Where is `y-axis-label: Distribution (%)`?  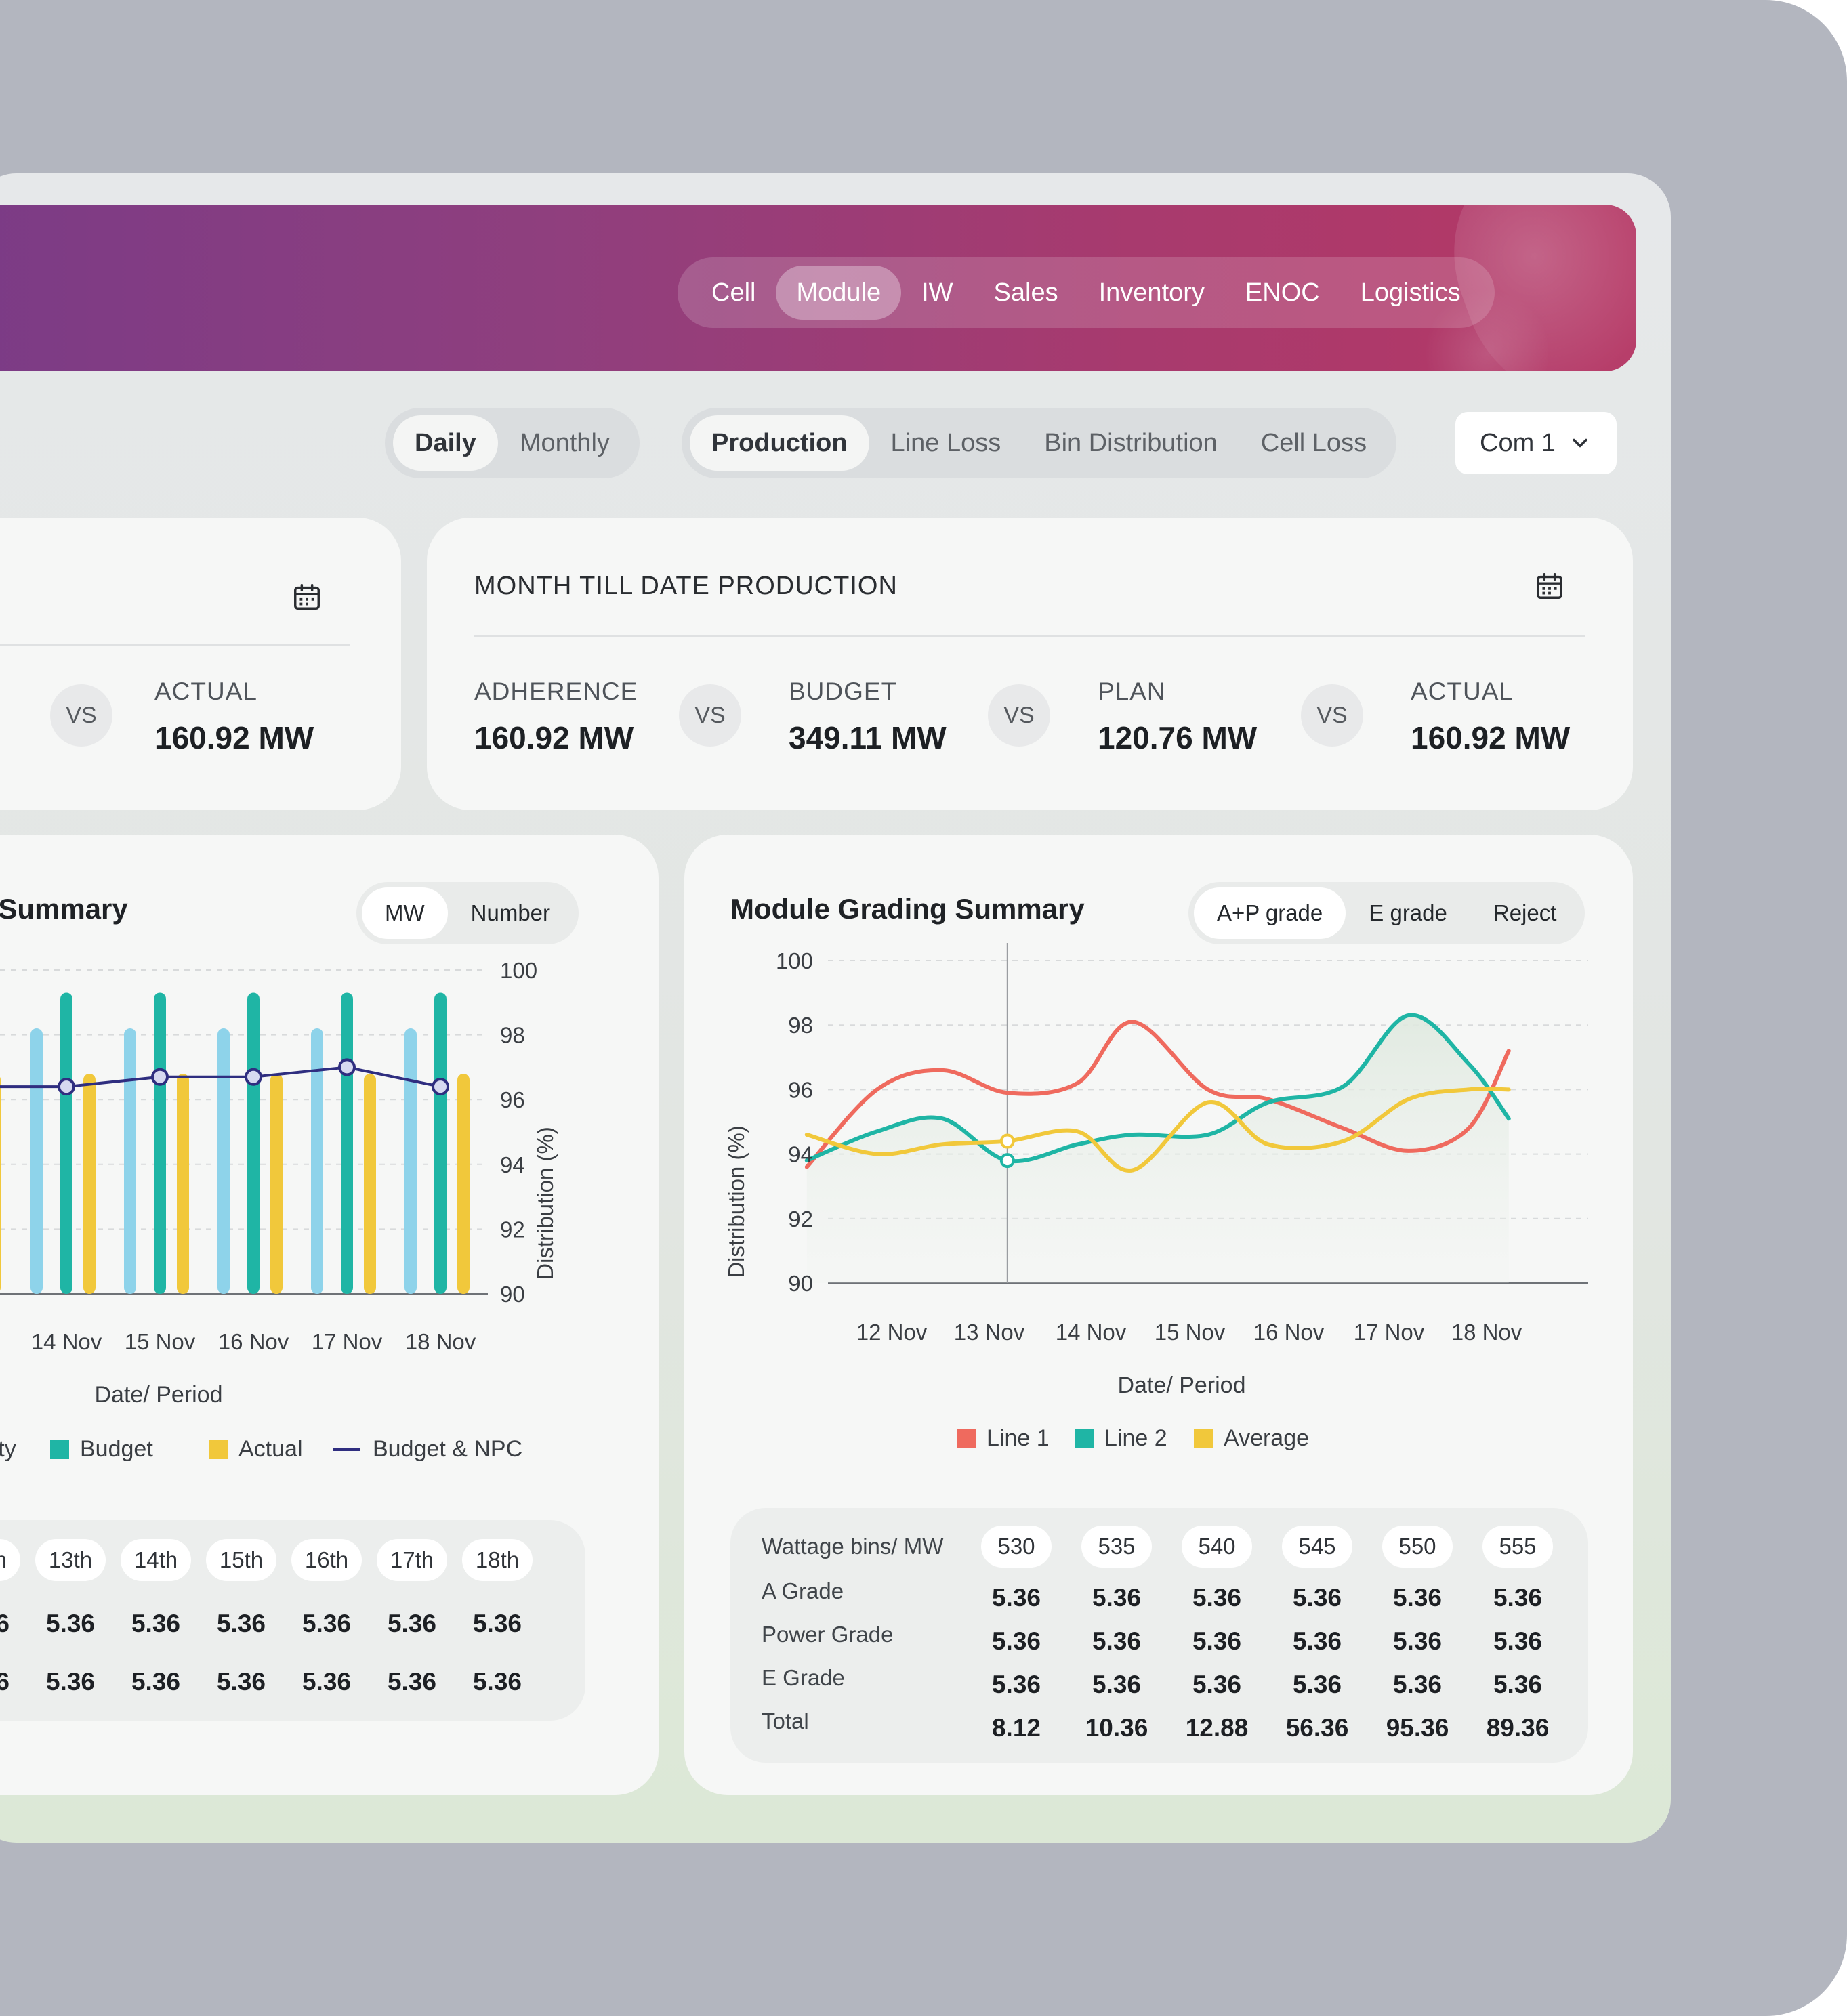
y-axis-label: Distribution (%) is located at coordinates (545, 1203).